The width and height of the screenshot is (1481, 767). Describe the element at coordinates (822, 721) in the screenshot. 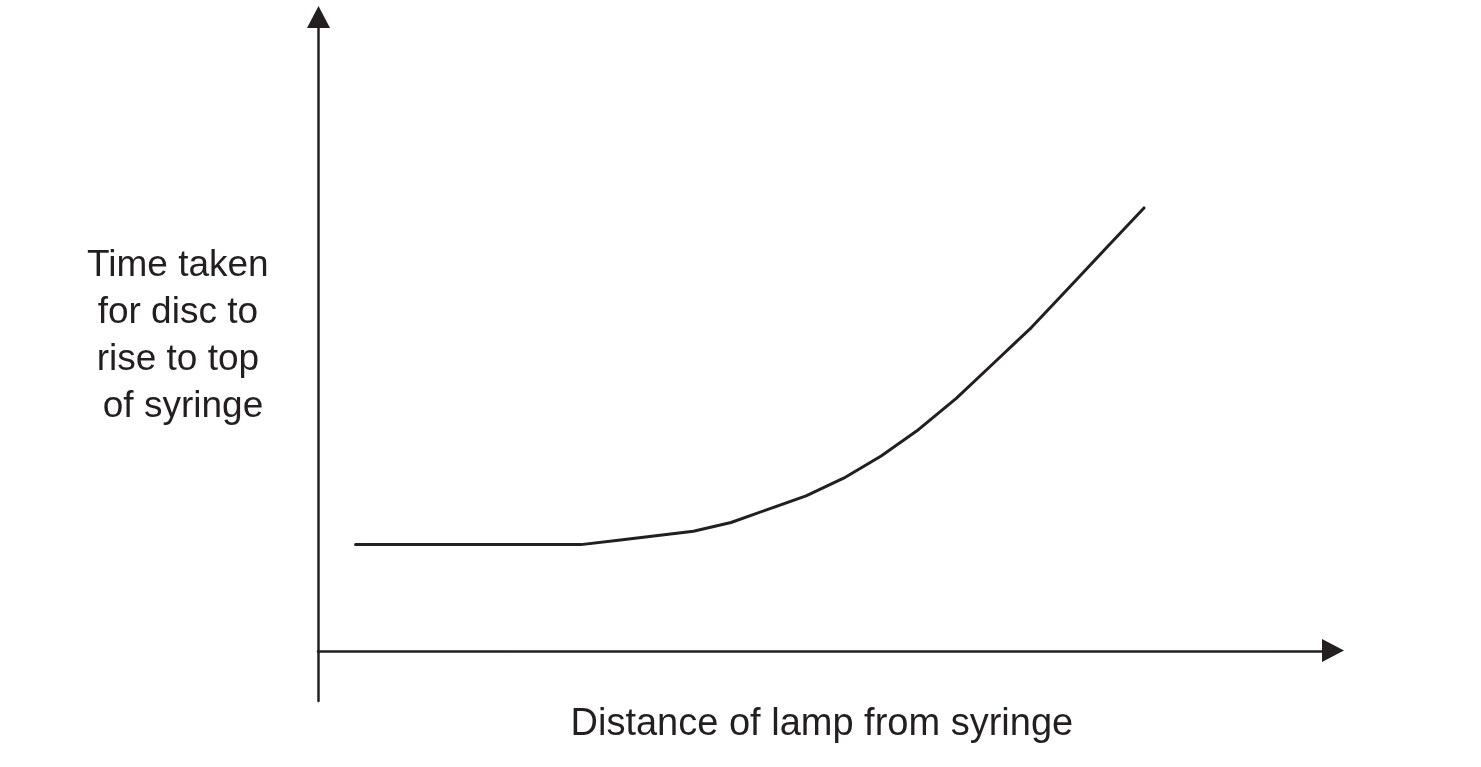

I see `x-axis-title: Distance of lamp from syringe` at that location.